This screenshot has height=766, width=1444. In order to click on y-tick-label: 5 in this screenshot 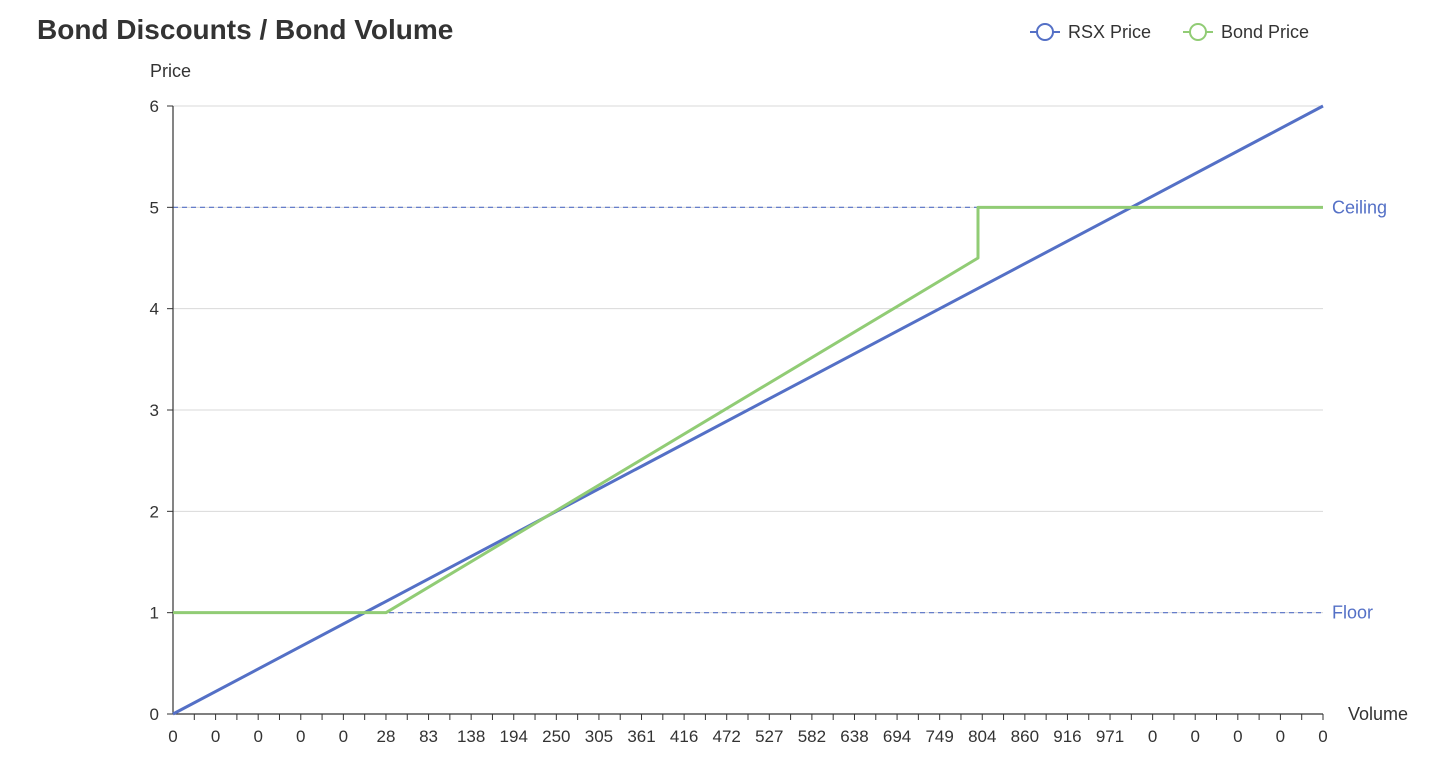, I will do `click(154, 207)`.